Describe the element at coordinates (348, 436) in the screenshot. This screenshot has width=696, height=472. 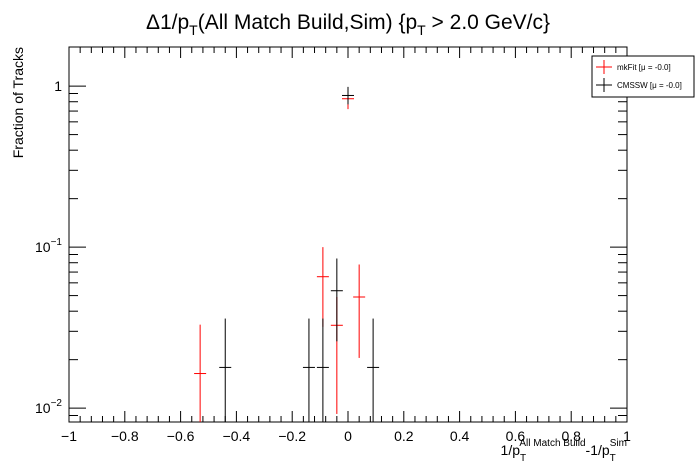
I see `x-tick-label: 0` at that location.